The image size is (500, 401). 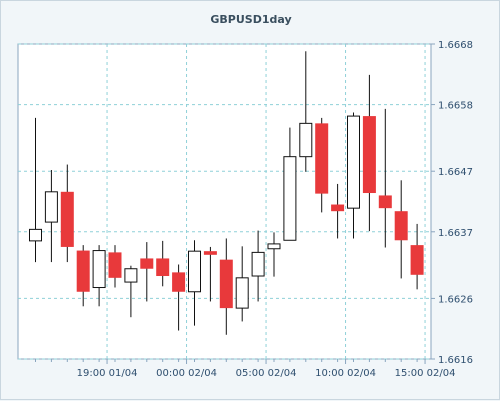 I want to click on x-tick-label: 15:00 02/04, so click(x=425, y=373).